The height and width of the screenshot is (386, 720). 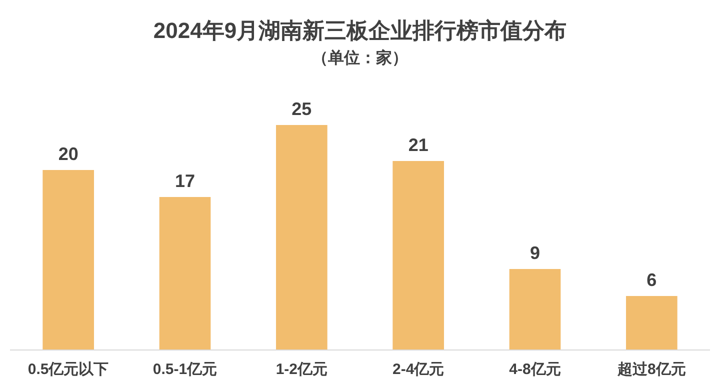 I want to click on data-label: 21, so click(x=418, y=145).